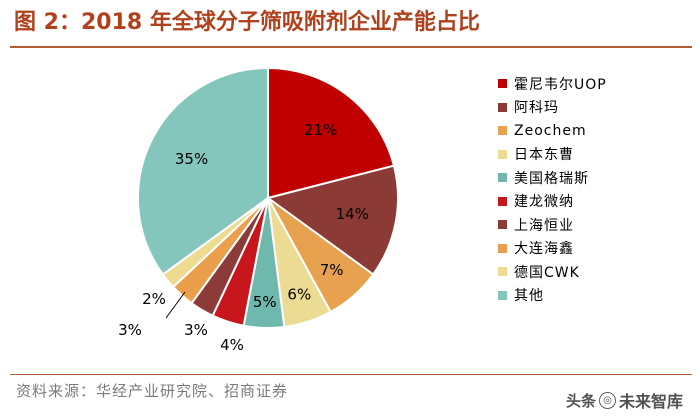 This screenshot has width=700, height=418. I want to click on legend-label: 大连海鑫, so click(544, 249).